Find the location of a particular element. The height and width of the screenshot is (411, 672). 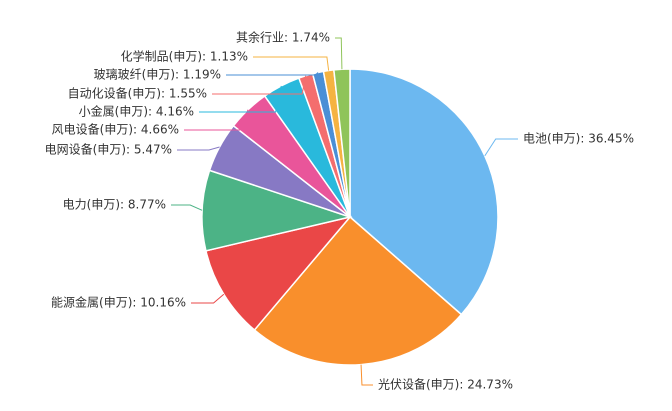

data-label: 电网设备(申万): 5.47% is located at coordinates (108, 150).